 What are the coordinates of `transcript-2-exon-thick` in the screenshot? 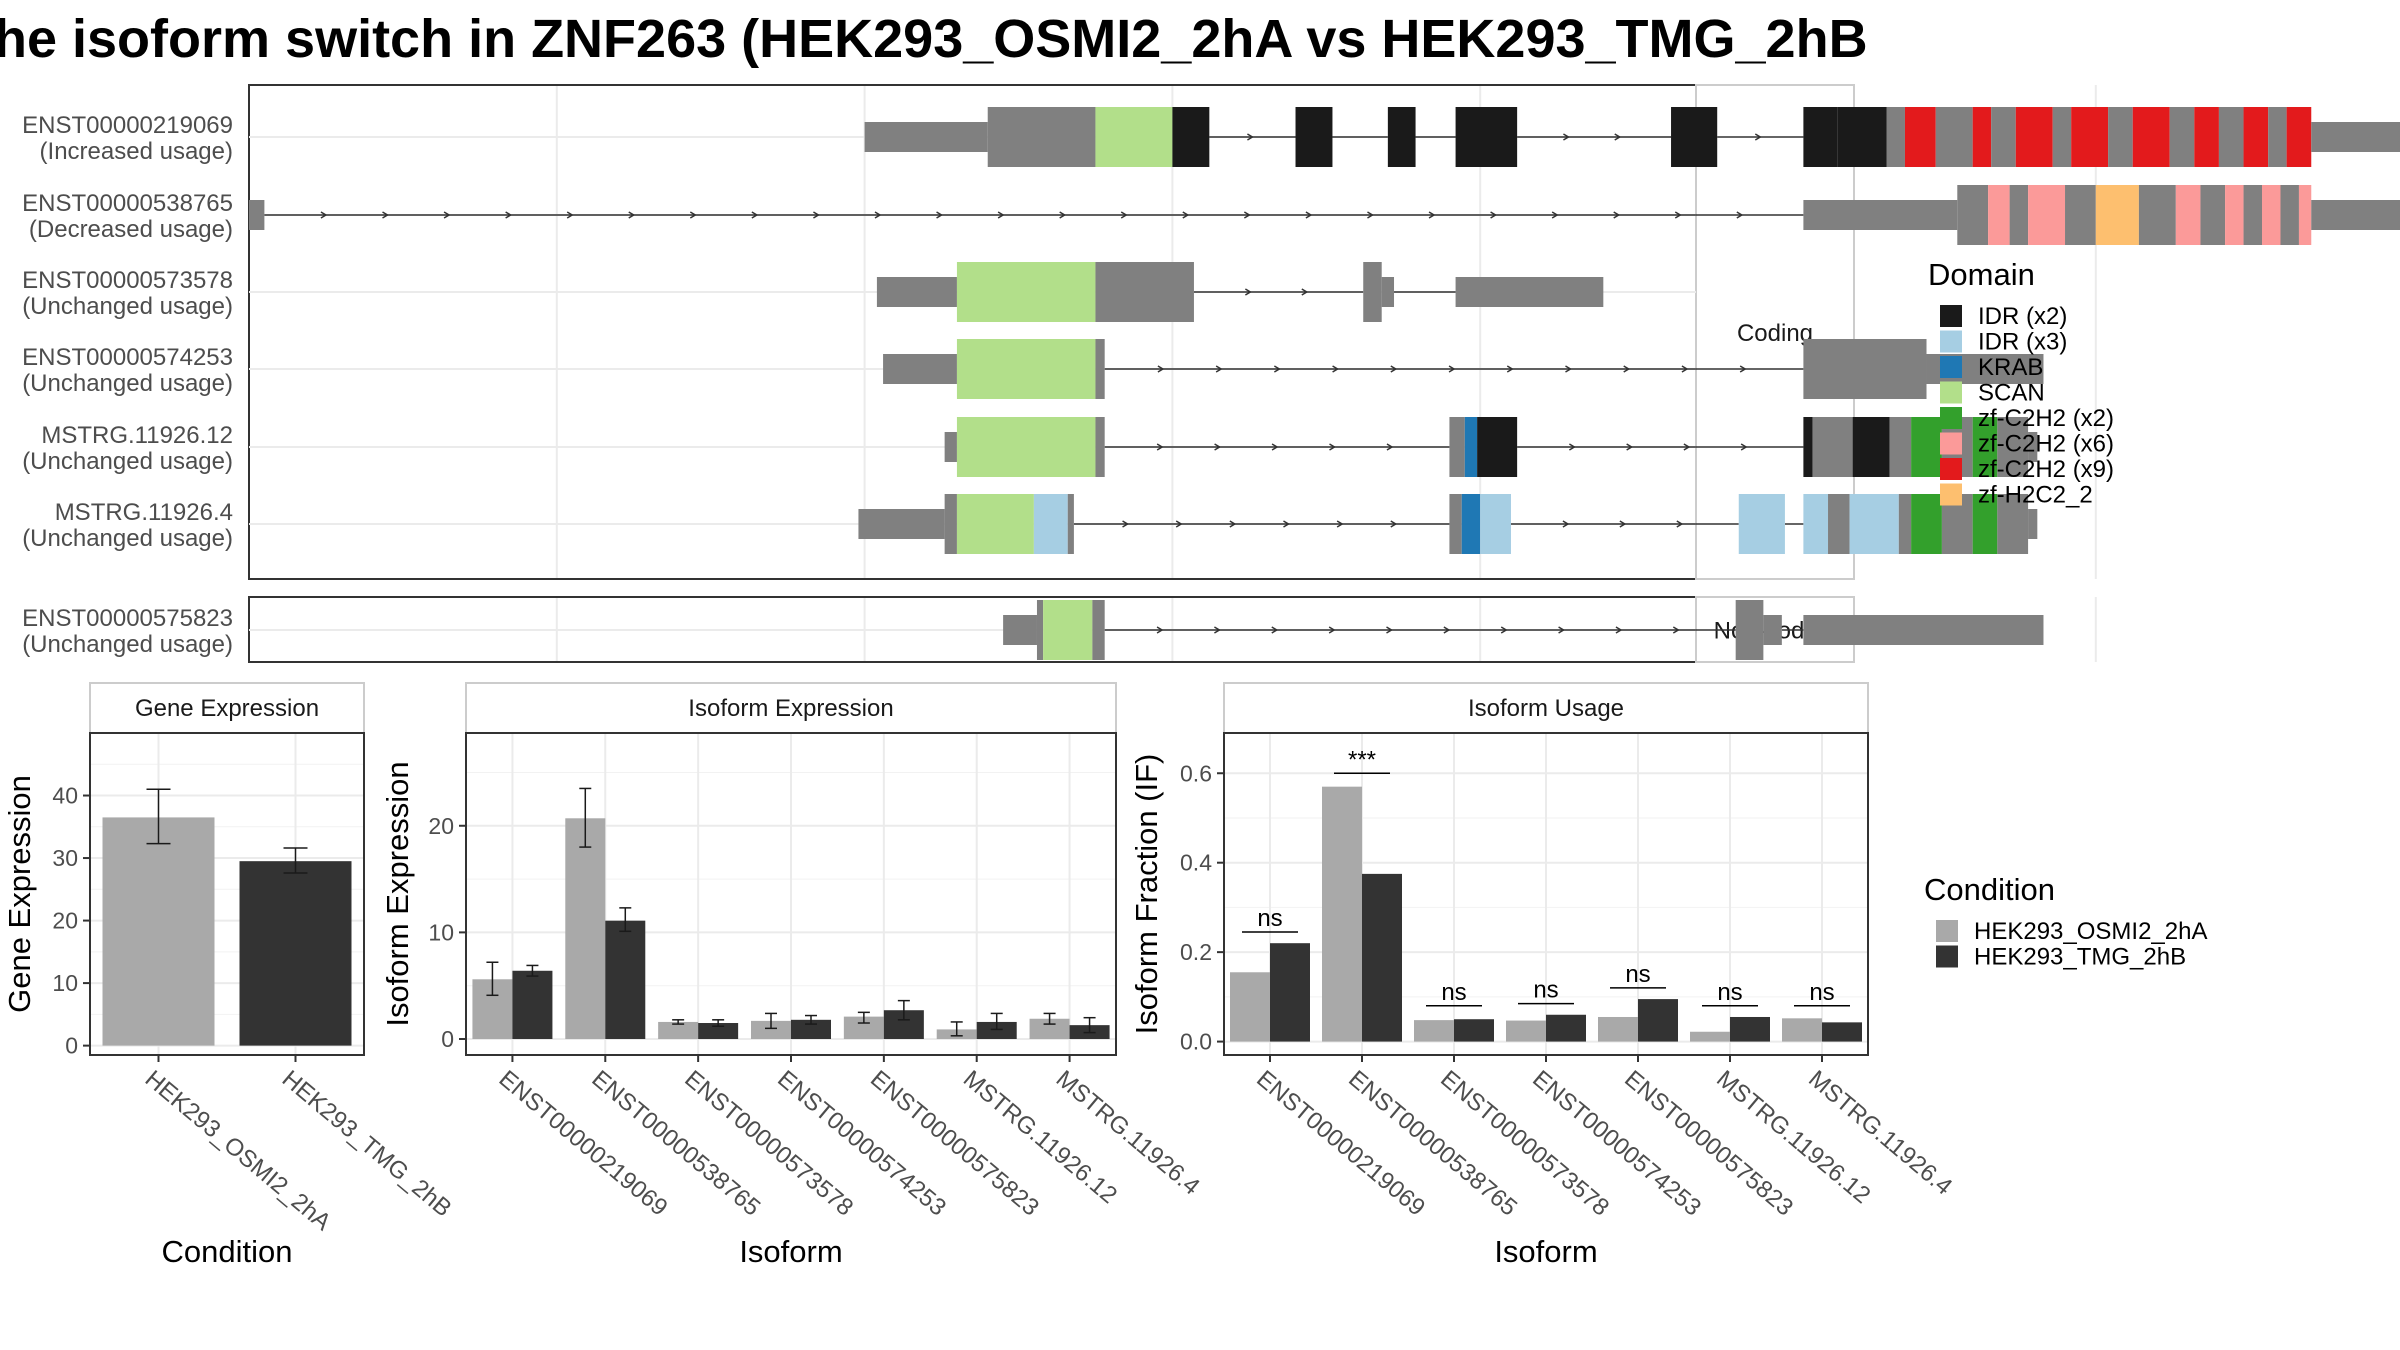 It's located at (1372, 292).